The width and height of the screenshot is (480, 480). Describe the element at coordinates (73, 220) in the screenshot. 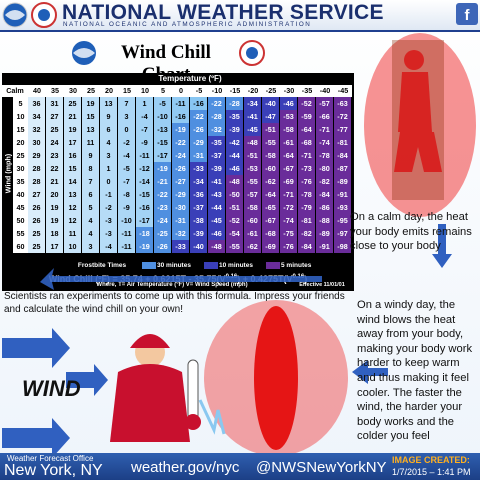

I see `wind-chill: 12` at that location.